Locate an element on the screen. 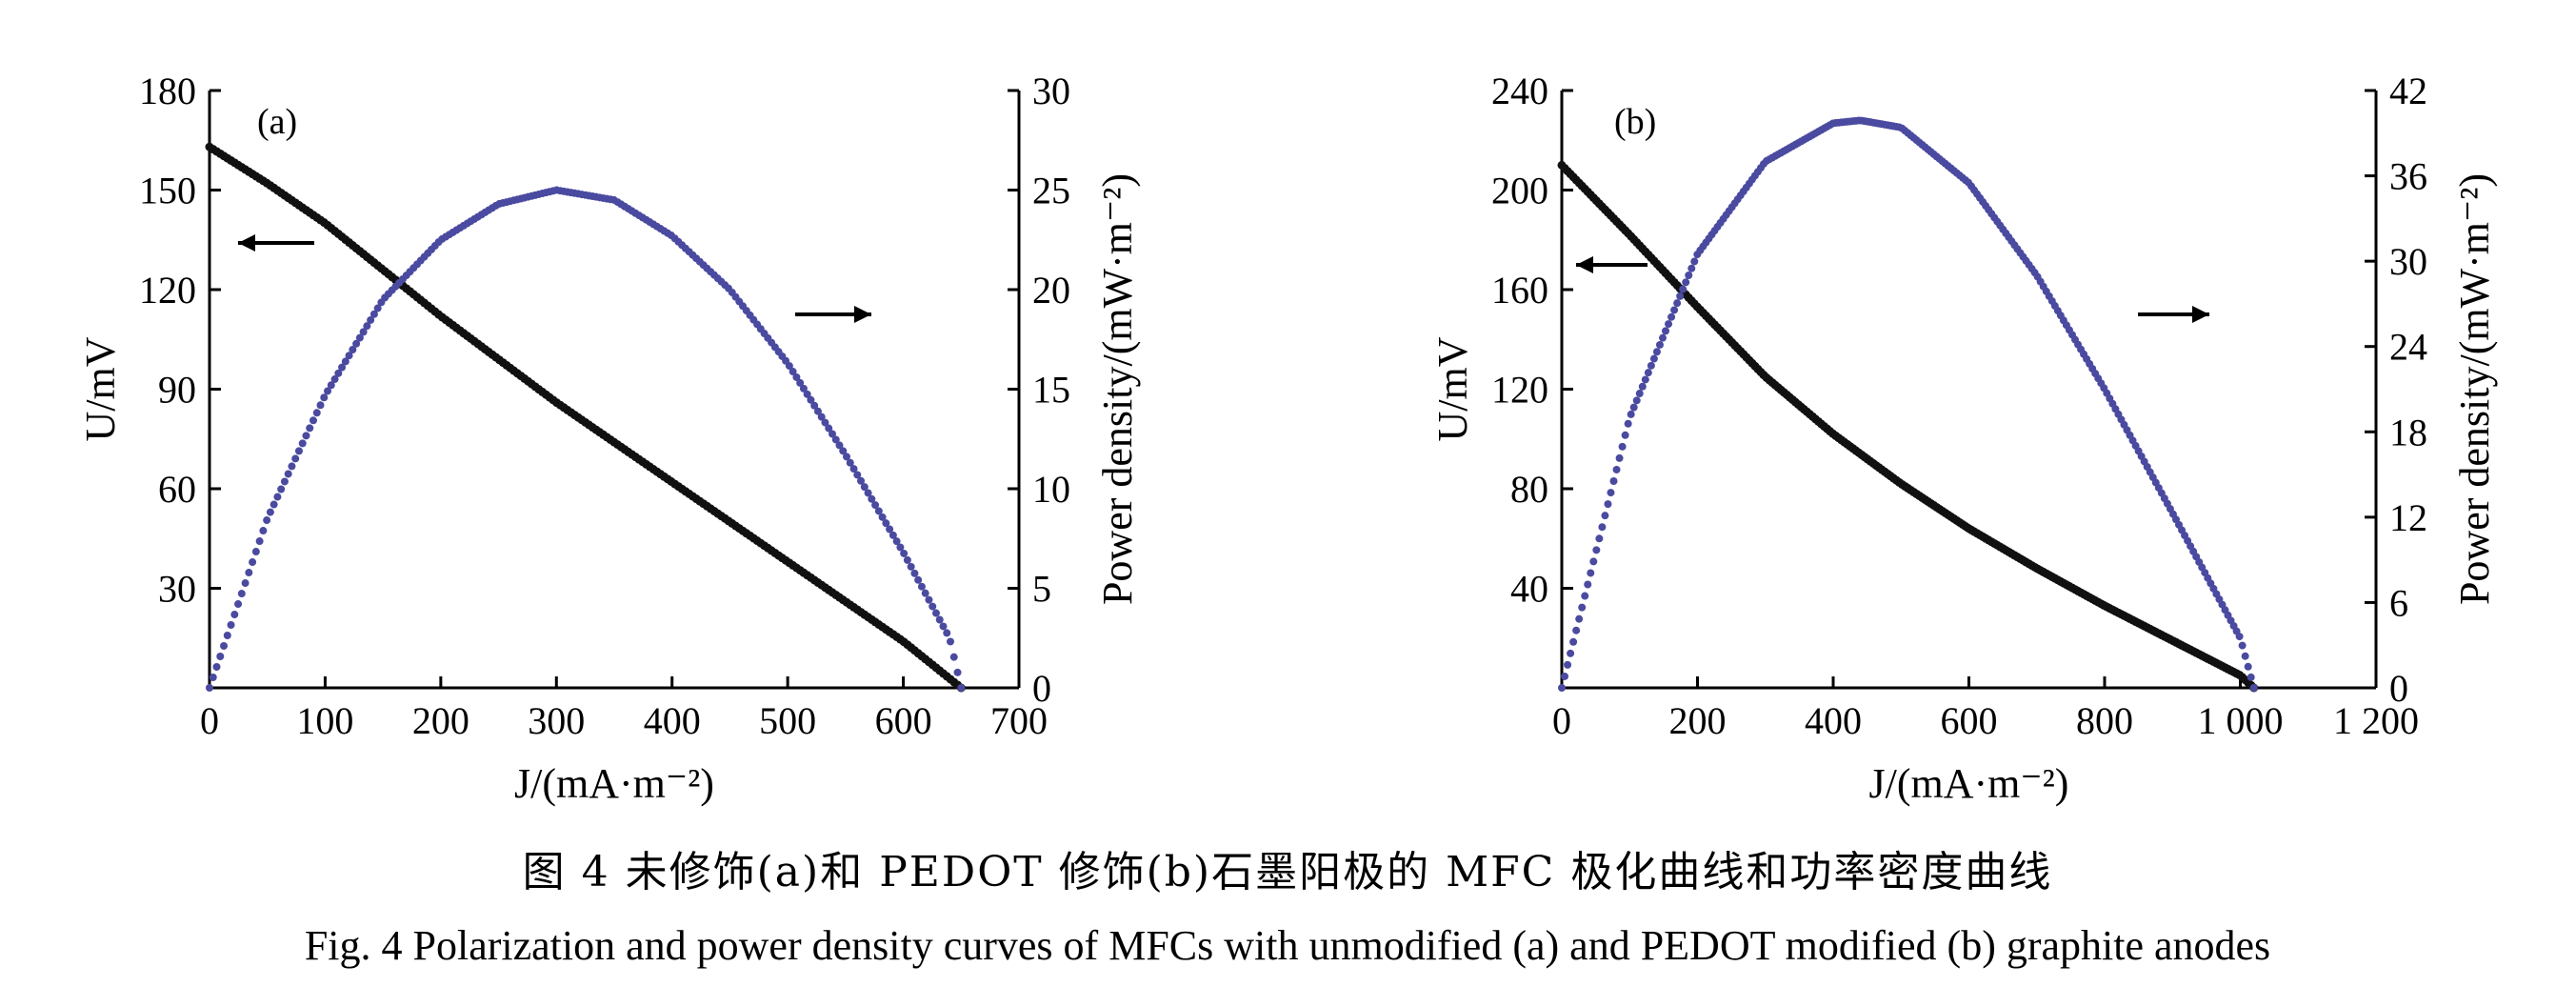 This screenshot has height=1007, width=2576. x-tick-label: 1 000 is located at coordinates (2241, 720).